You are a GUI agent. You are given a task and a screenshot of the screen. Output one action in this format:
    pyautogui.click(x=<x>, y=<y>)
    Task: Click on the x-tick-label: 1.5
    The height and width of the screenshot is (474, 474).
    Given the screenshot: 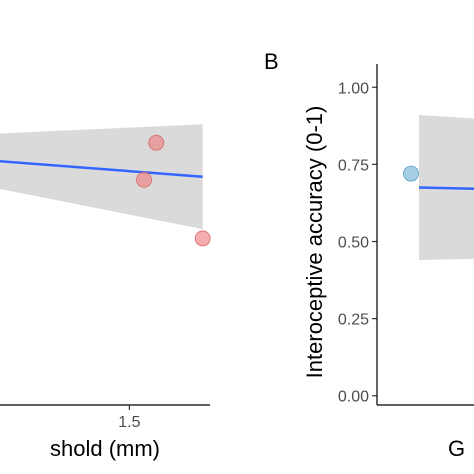 What is the action you would take?
    pyautogui.click(x=129, y=422)
    